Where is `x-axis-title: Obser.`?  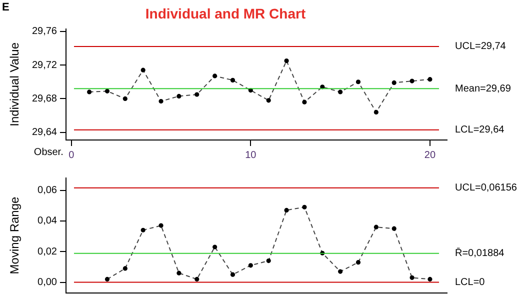
x-axis-title: Obser. is located at coordinates (49, 152).